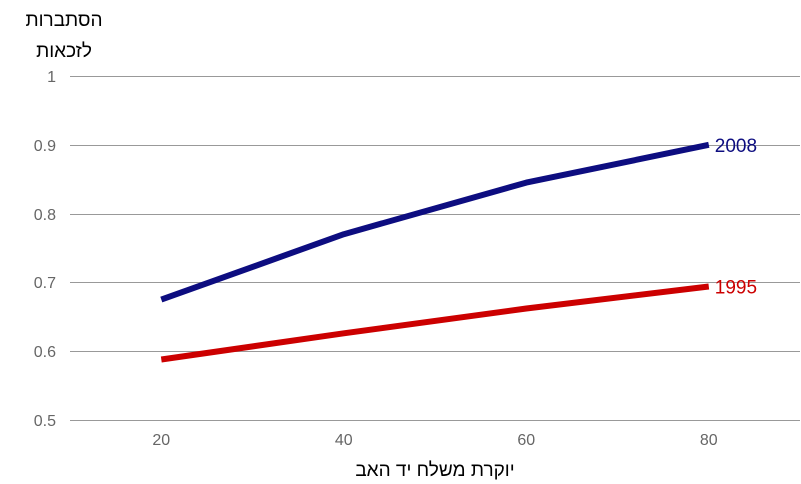  Describe the element at coordinates (45, 146) in the screenshot. I see `y-tick-label: 0.9` at that location.